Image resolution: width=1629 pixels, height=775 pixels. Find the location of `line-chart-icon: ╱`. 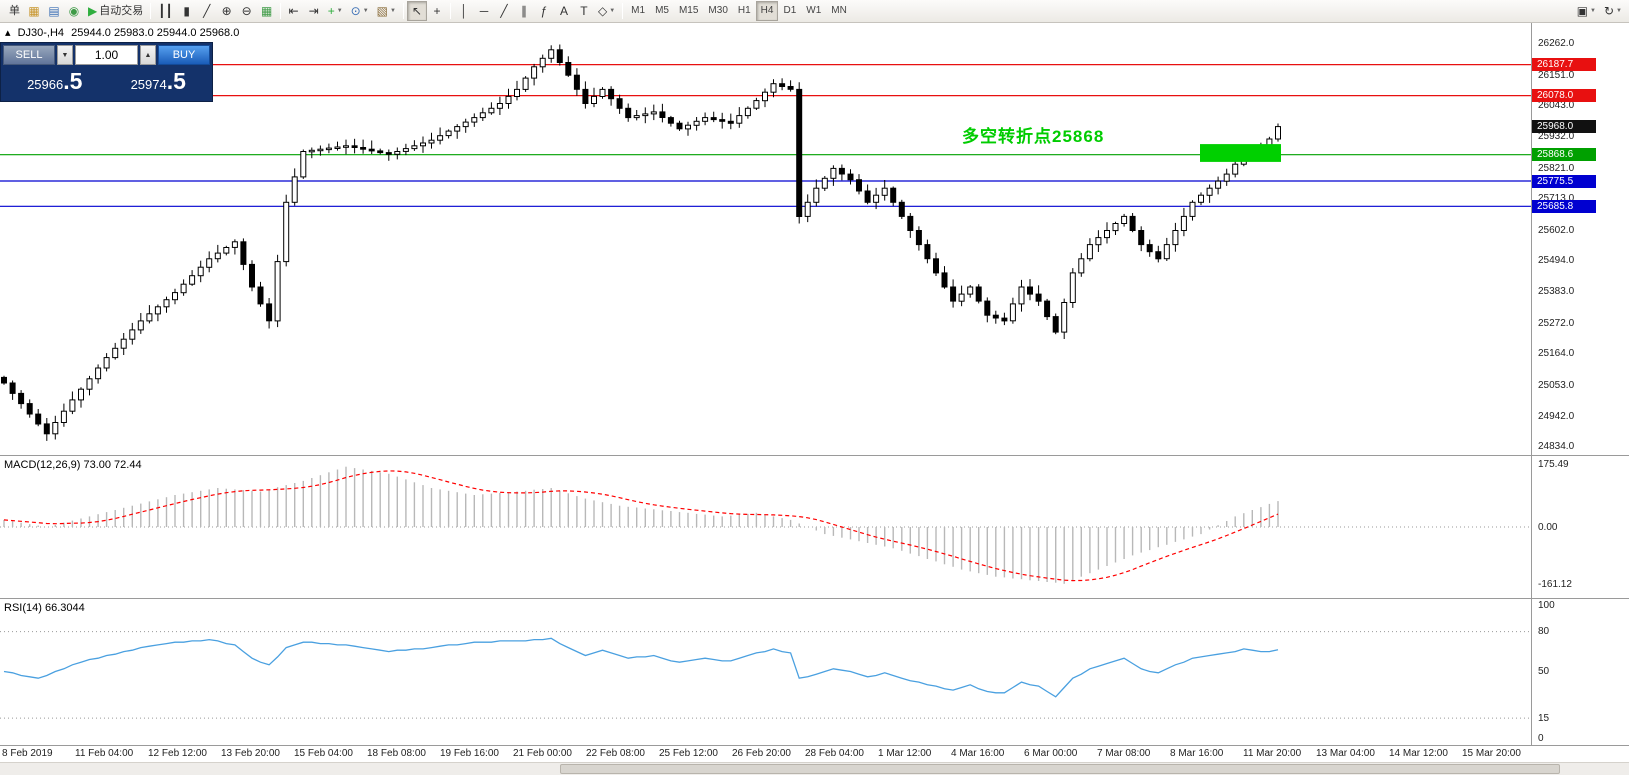

line-chart-icon: ╱ is located at coordinates (207, 11).